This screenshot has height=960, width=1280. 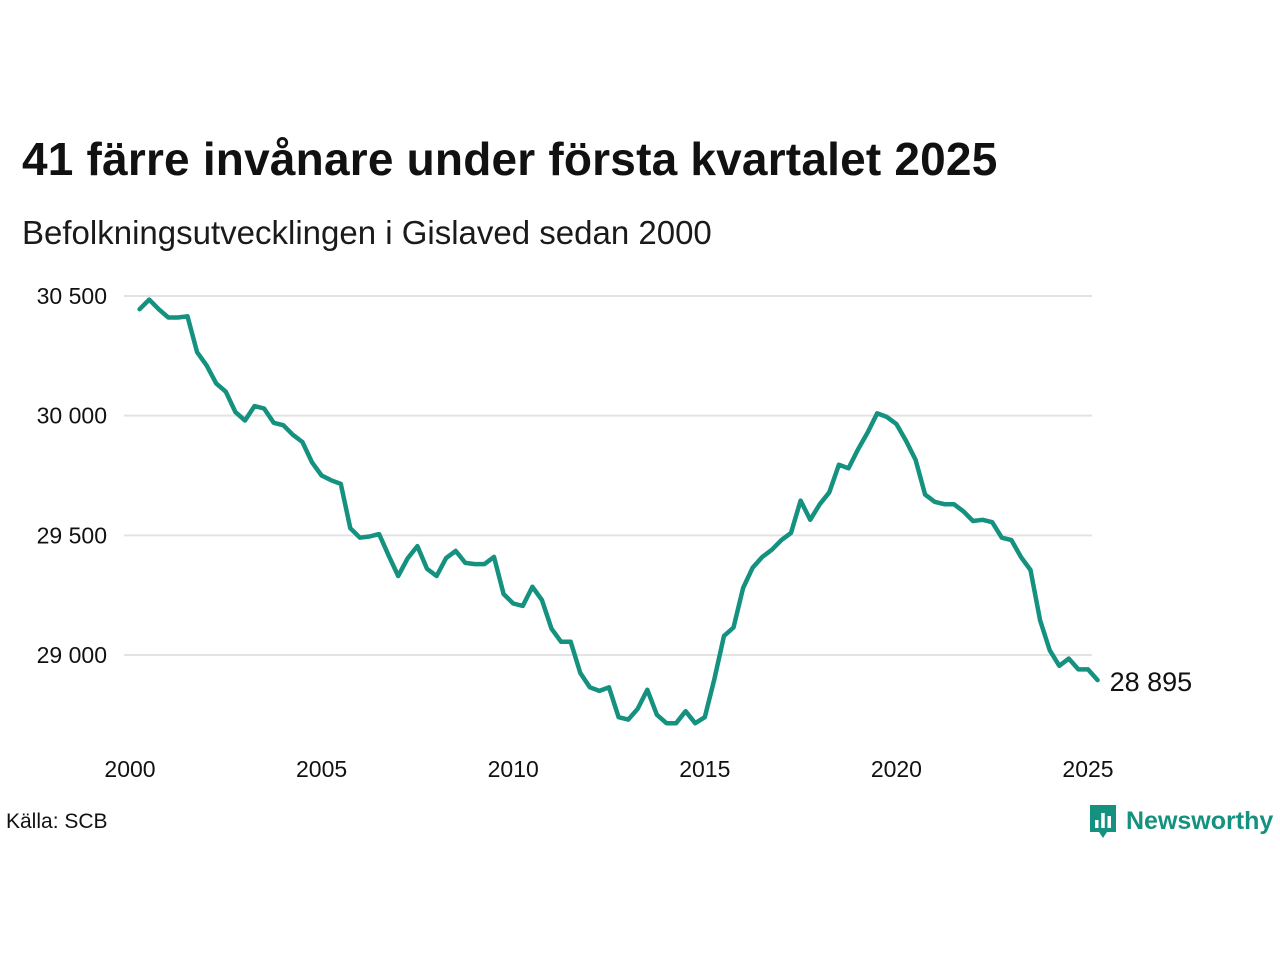 I want to click on x-tick-label: 2025, so click(x=1087, y=769).